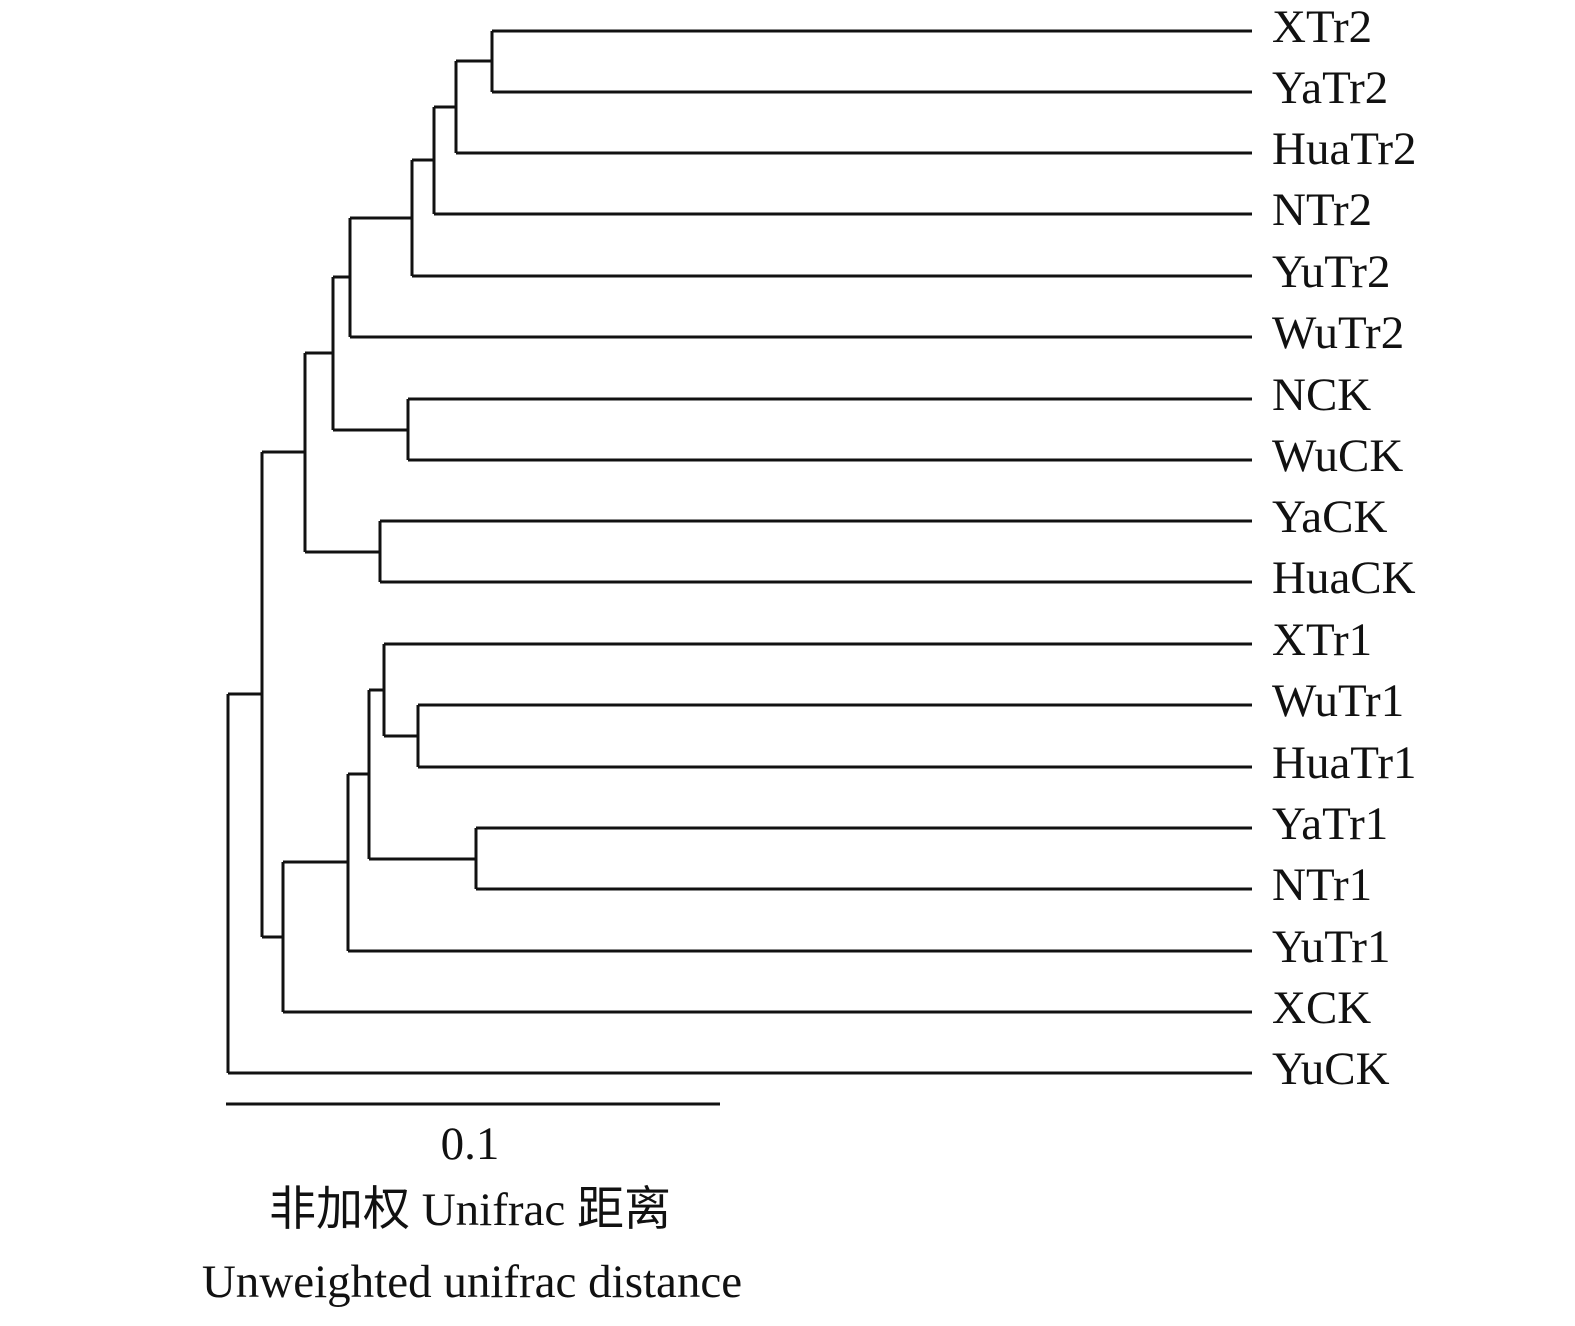  Describe the element at coordinates (1344, 578) in the screenshot. I see `leaf-label: HuaCK` at that location.